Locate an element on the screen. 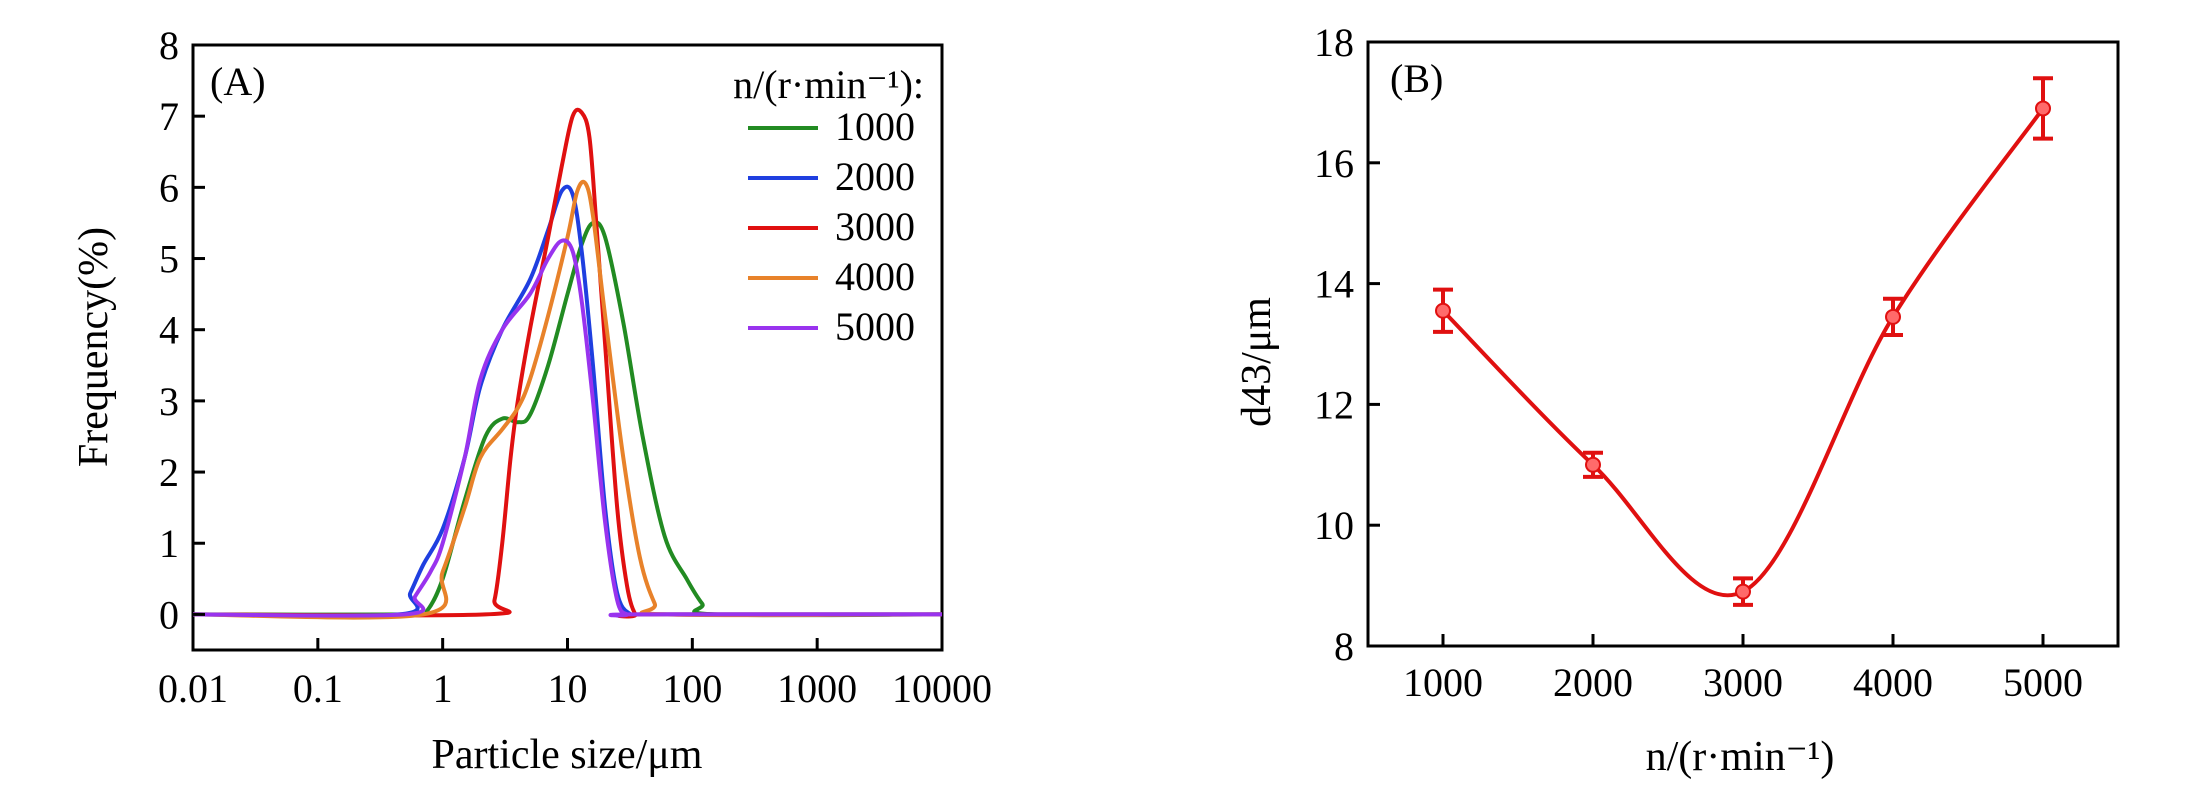 The image size is (2205, 787). panel-b-x-tick-label: 3000 is located at coordinates (1743, 682).